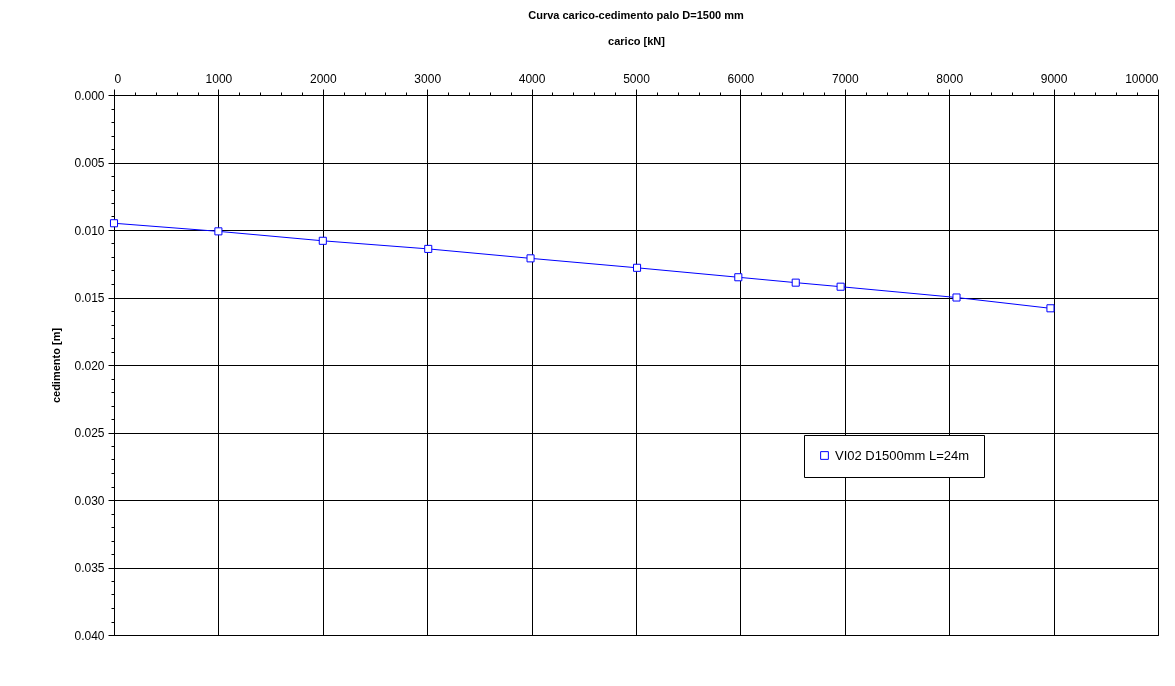 The height and width of the screenshot is (686, 1175). Describe the element at coordinates (323, 78) in the screenshot. I see `x-tick-label: 2000` at that location.